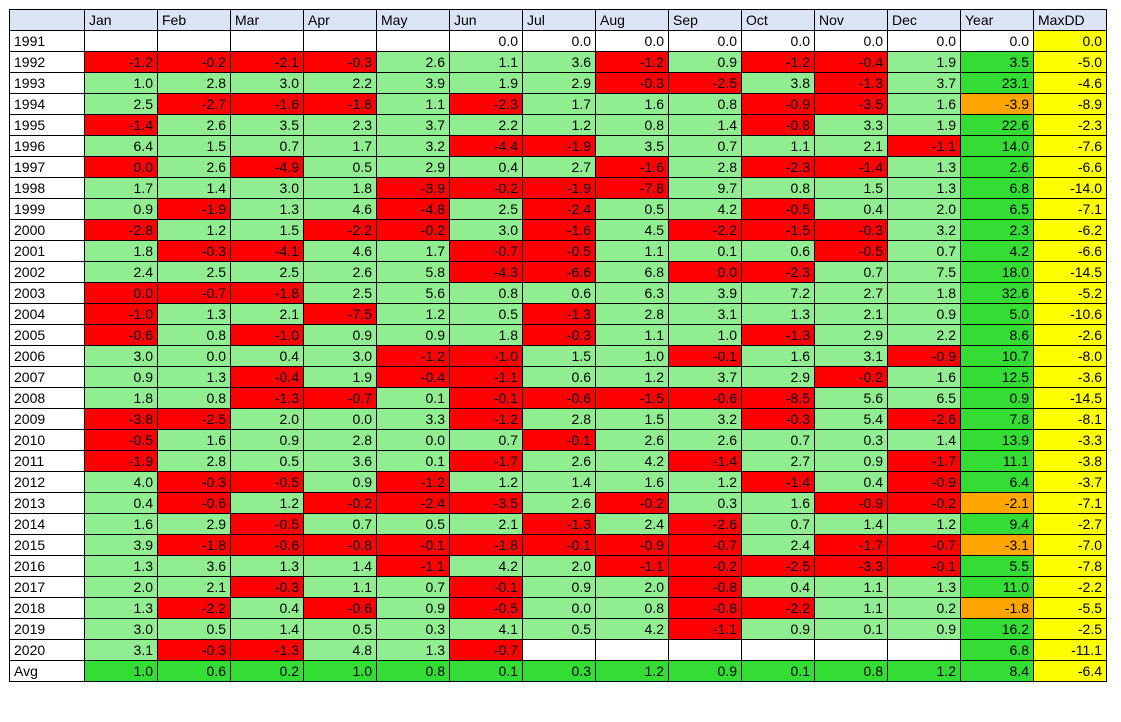 The height and width of the screenshot is (722, 1121). What do you see at coordinates (559, 167) in the screenshot?
I see `value-cell: 2.7` at bounding box center [559, 167].